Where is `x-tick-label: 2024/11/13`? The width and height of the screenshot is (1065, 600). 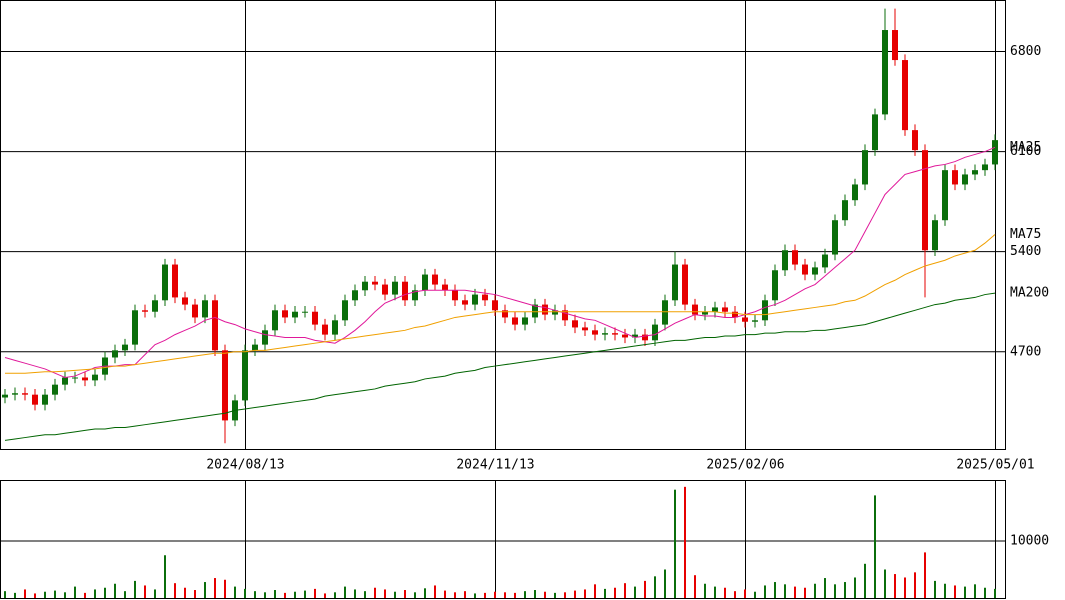 x-tick-label: 2024/11/13 is located at coordinates (495, 465).